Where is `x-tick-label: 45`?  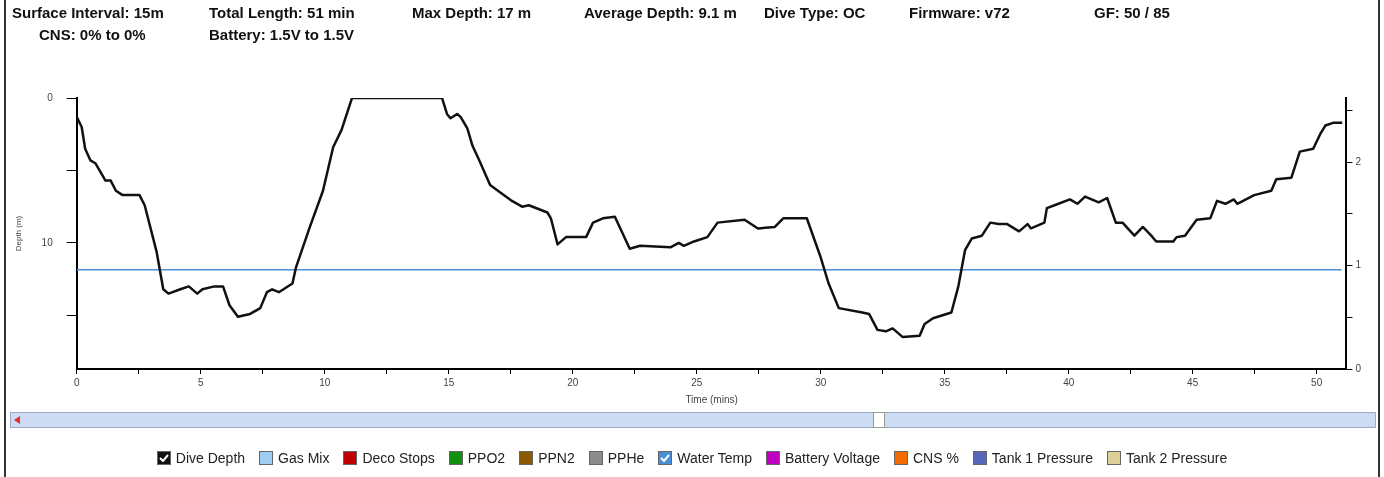
x-tick-label: 45 is located at coordinates (1193, 382).